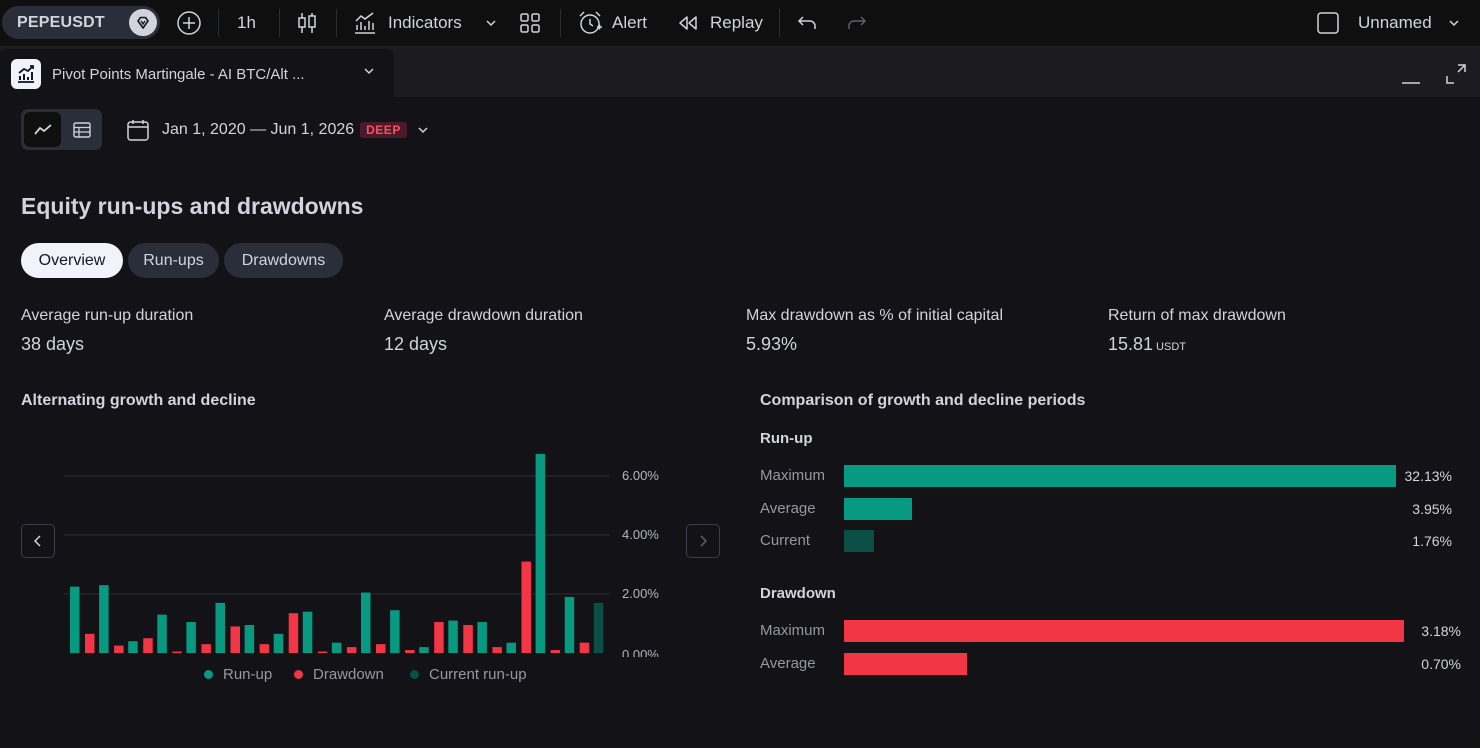 The height and width of the screenshot is (748, 1480). I want to click on interval-button: 1h, so click(246, 23).